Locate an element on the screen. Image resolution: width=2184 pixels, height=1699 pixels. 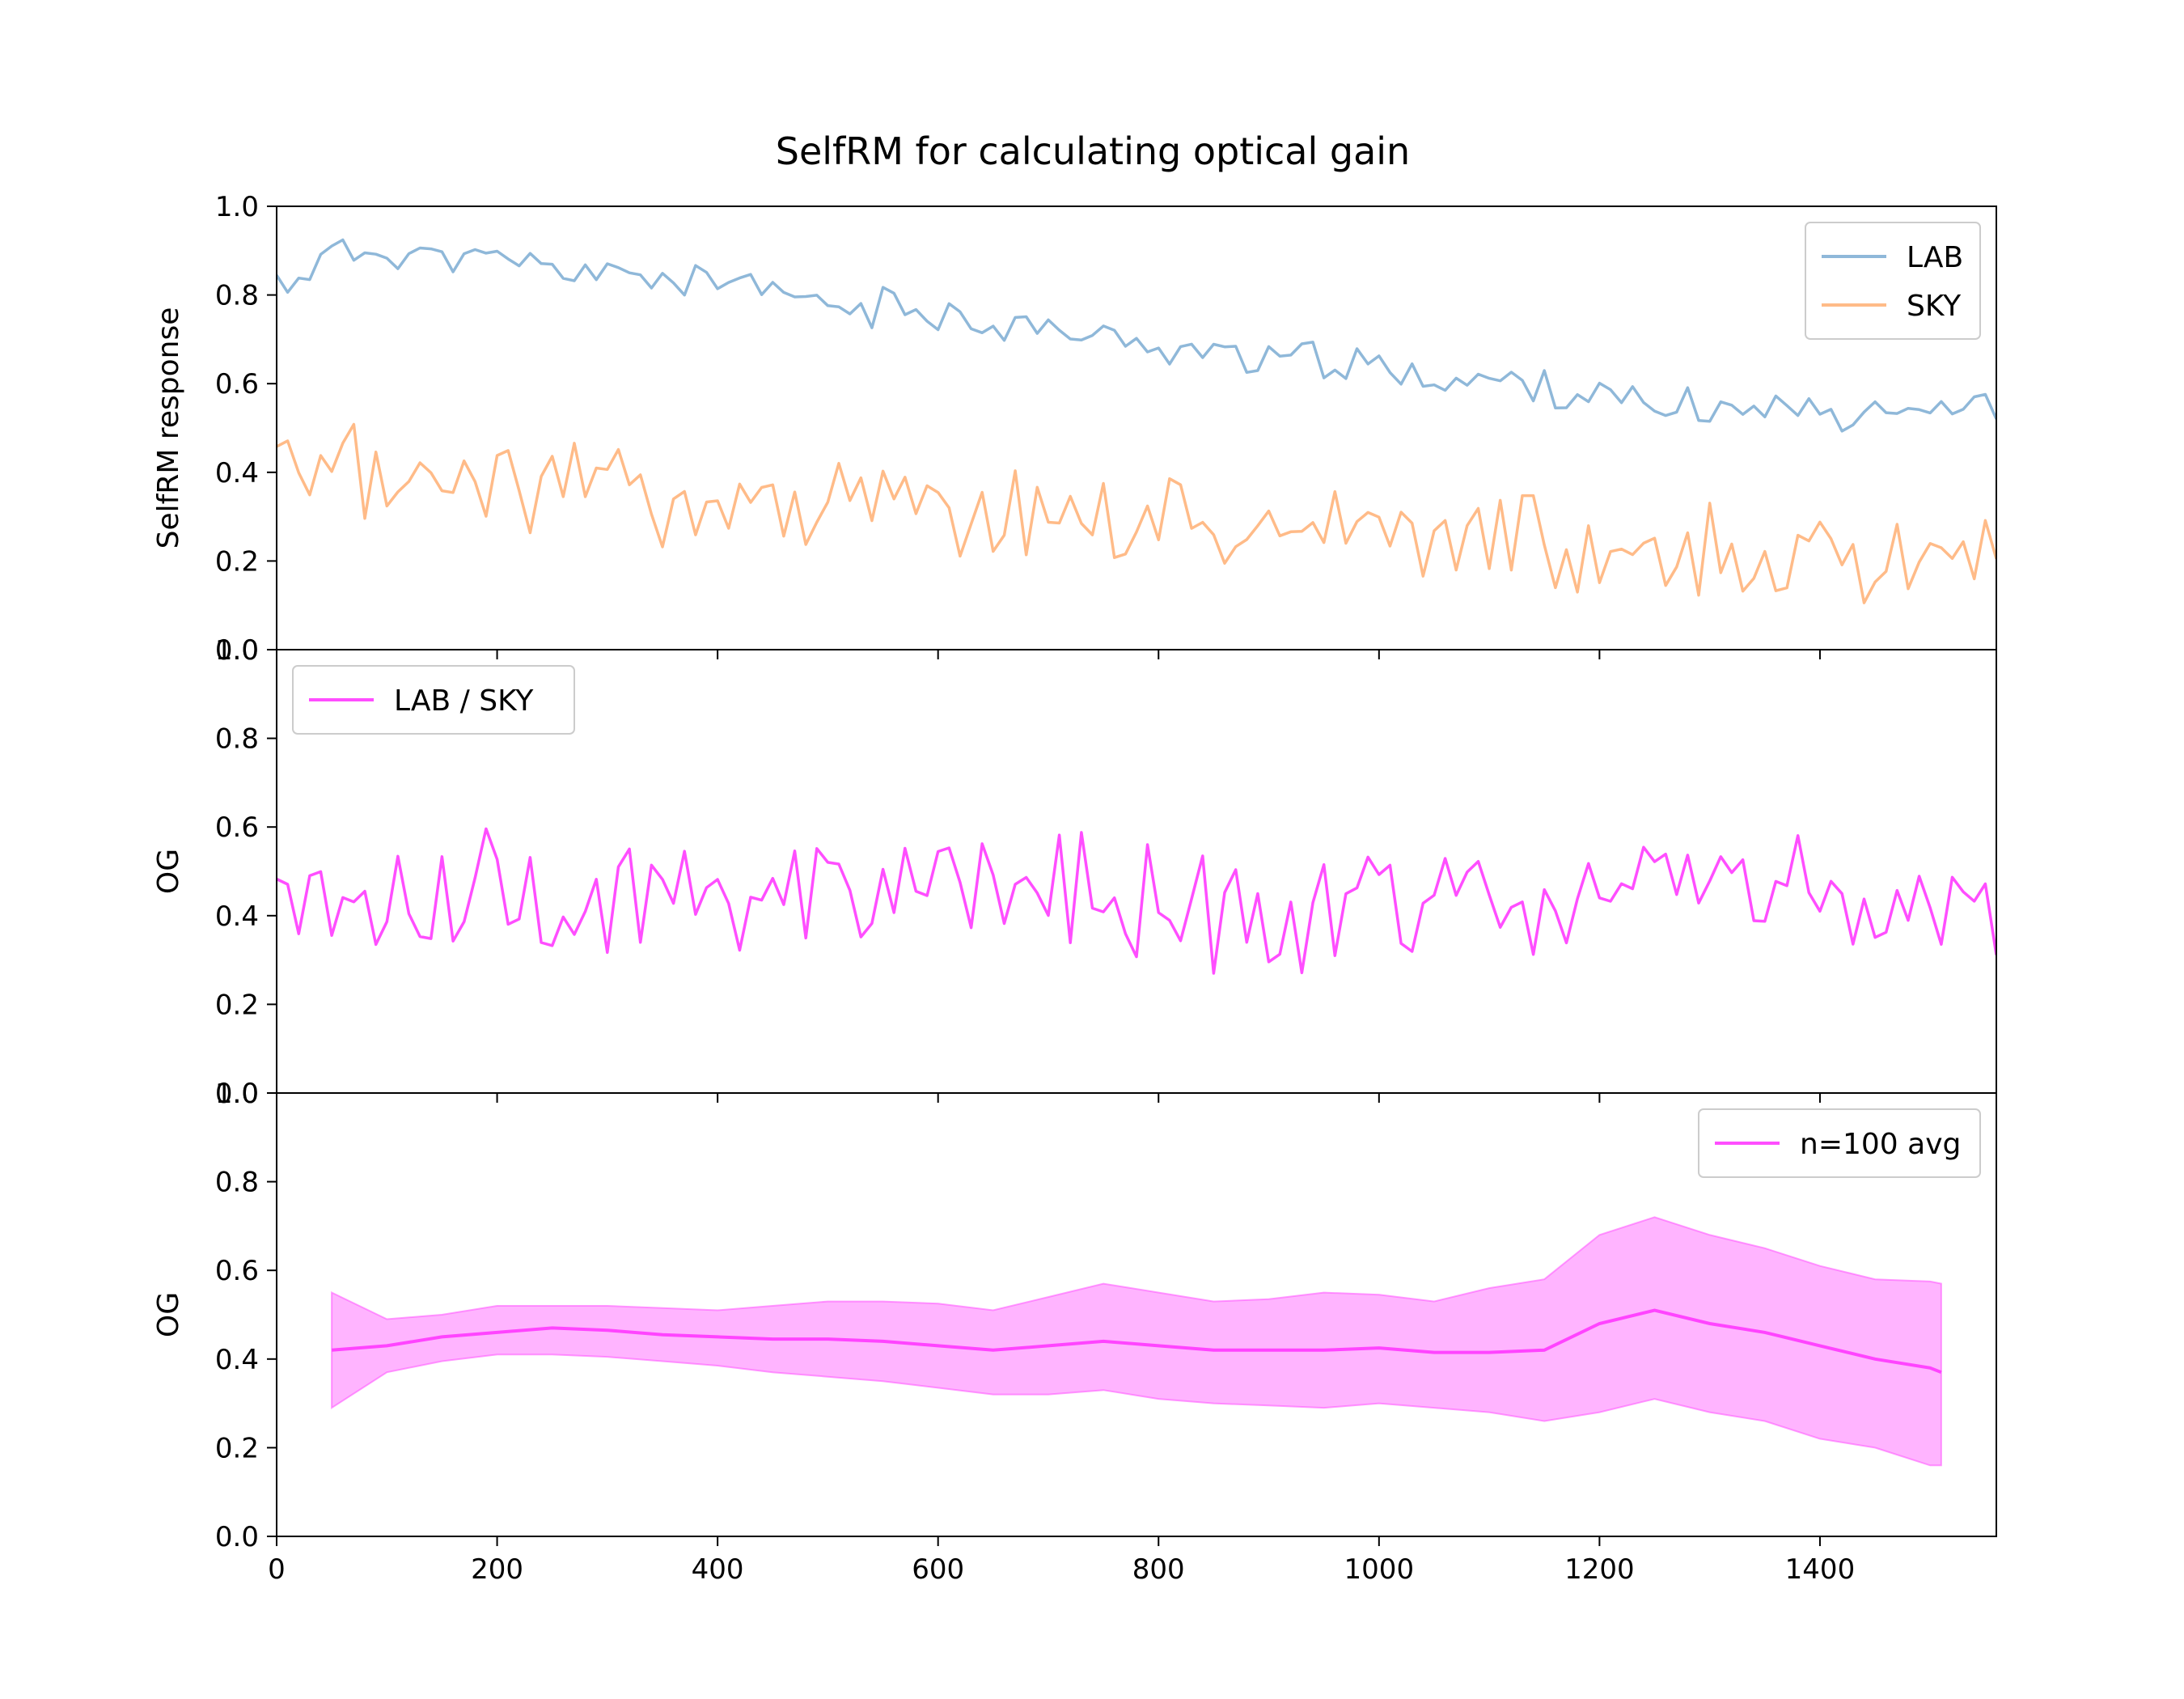
legend-label: SKY is located at coordinates (1934, 306).